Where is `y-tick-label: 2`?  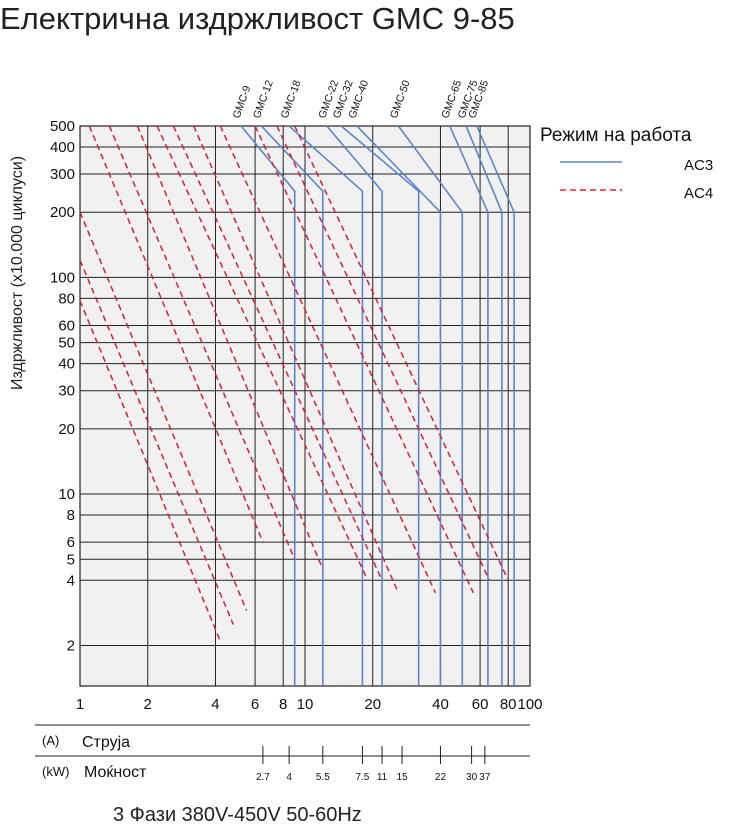
y-tick-label: 2 is located at coordinates (71, 645).